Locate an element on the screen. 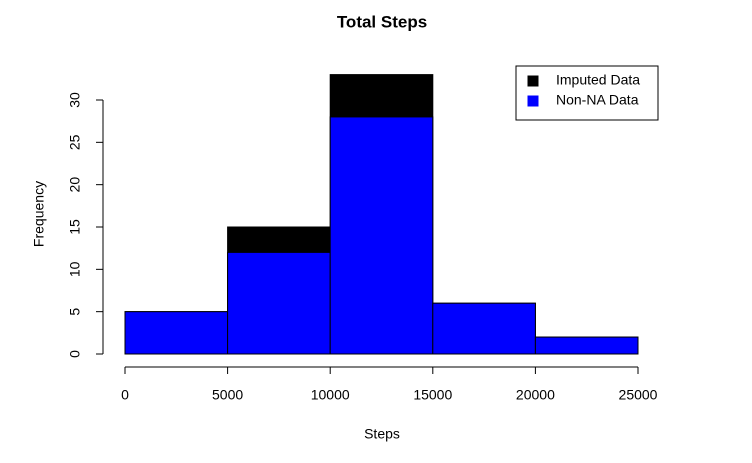 The image size is (752, 463). legend-label: Imputed Data is located at coordinates (598, 80).